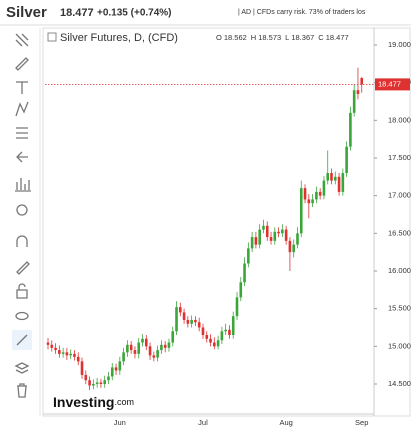 This screenshot has height=430, width=411. I want to click on brush-tool, so click(22, 64).